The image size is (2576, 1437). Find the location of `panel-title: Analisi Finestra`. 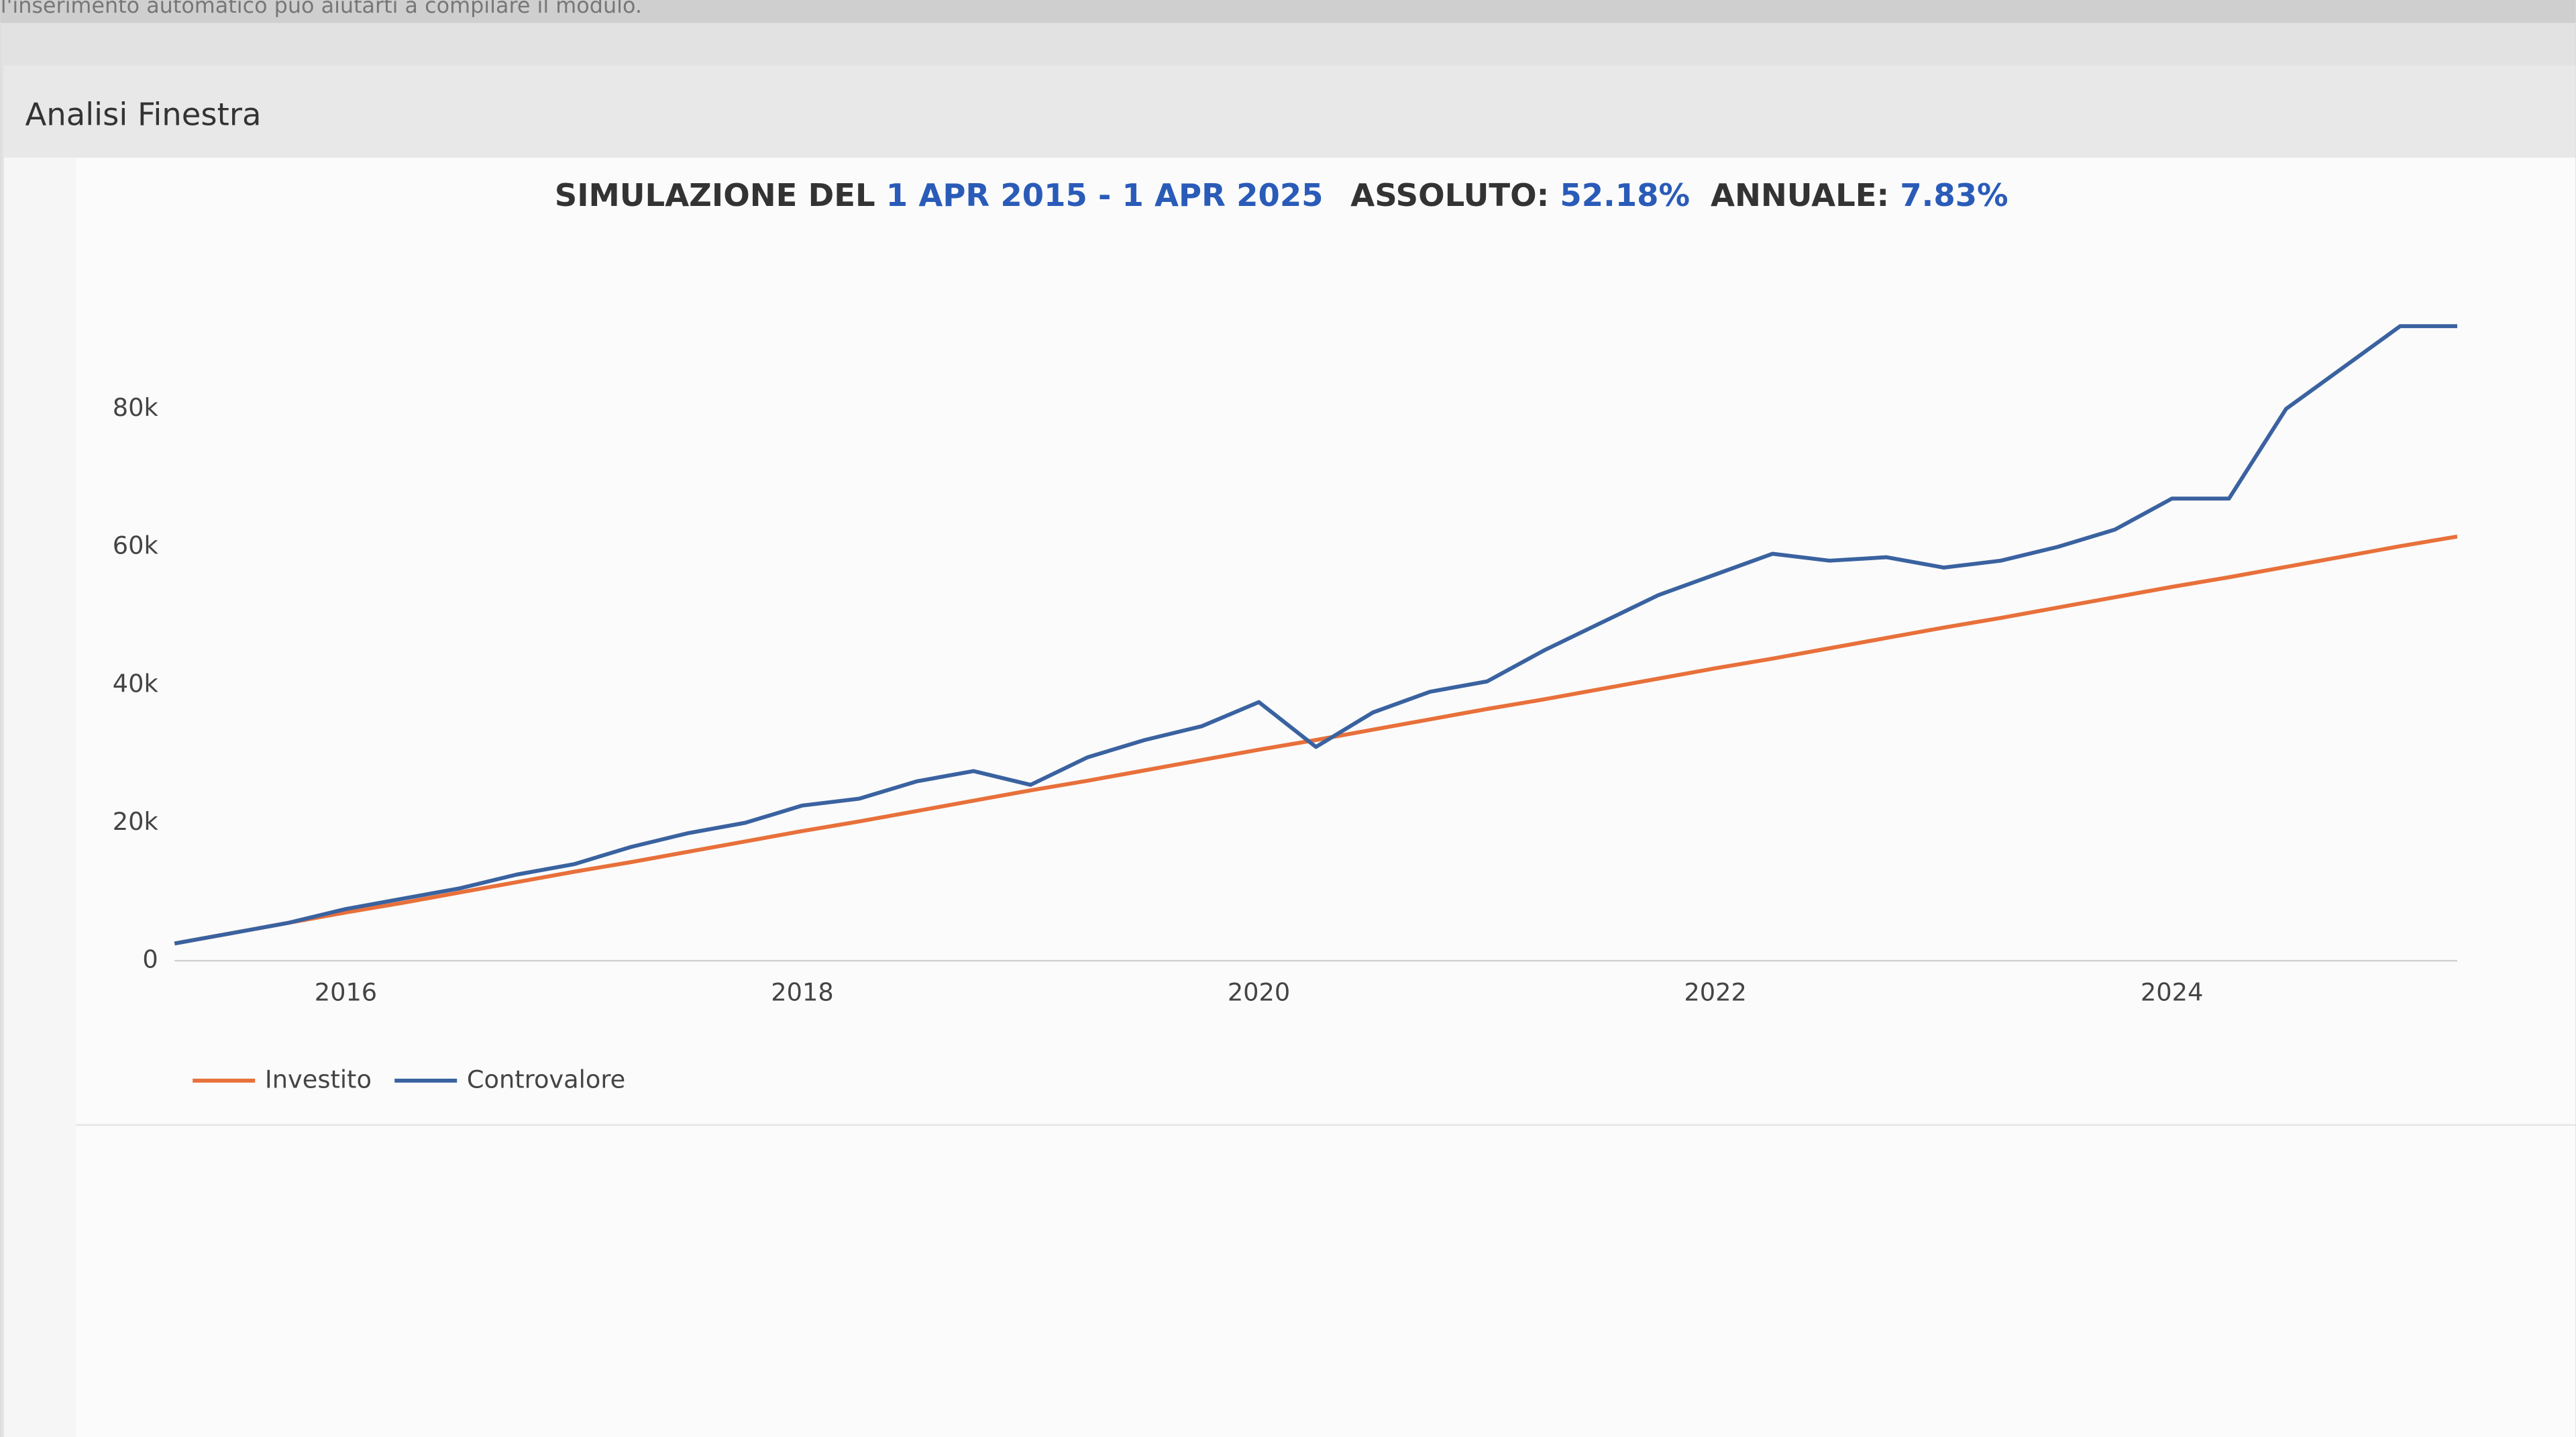

panel-title: Analisi Finestra is located at coordinates (143, 114).